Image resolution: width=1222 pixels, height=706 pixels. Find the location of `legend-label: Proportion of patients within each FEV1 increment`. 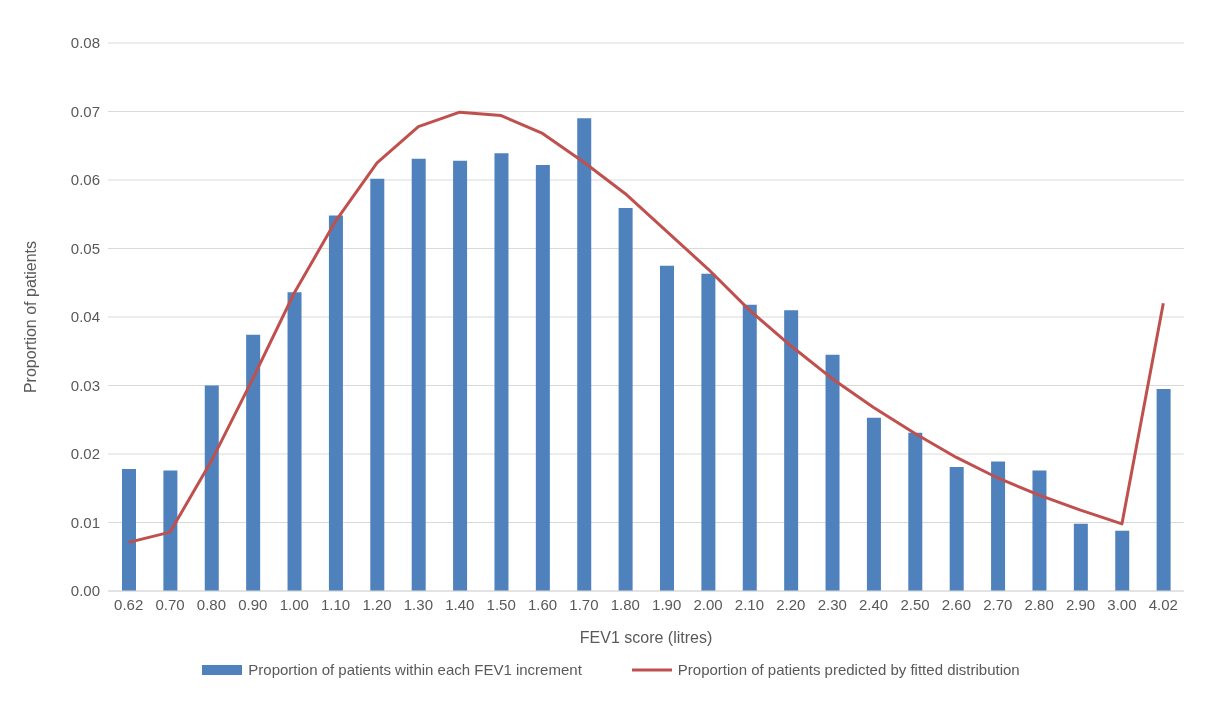

legend-label: Proportion of patients within each FEV1 increment is located at coordinates (415, 669).